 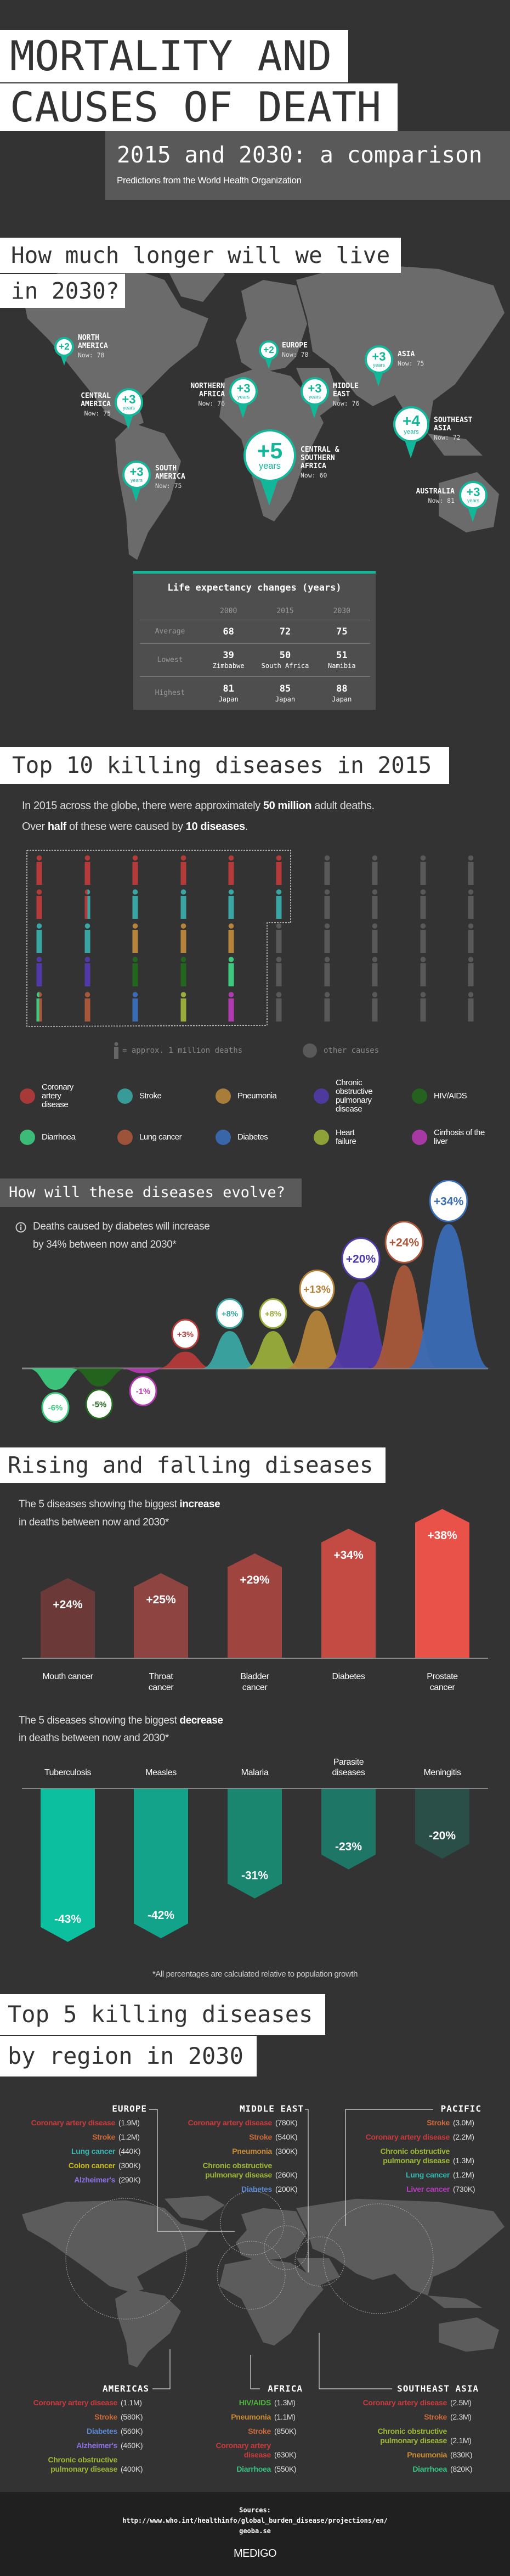 I want to click on region-disease: Colon cancer, so click(x=91, y=2165).